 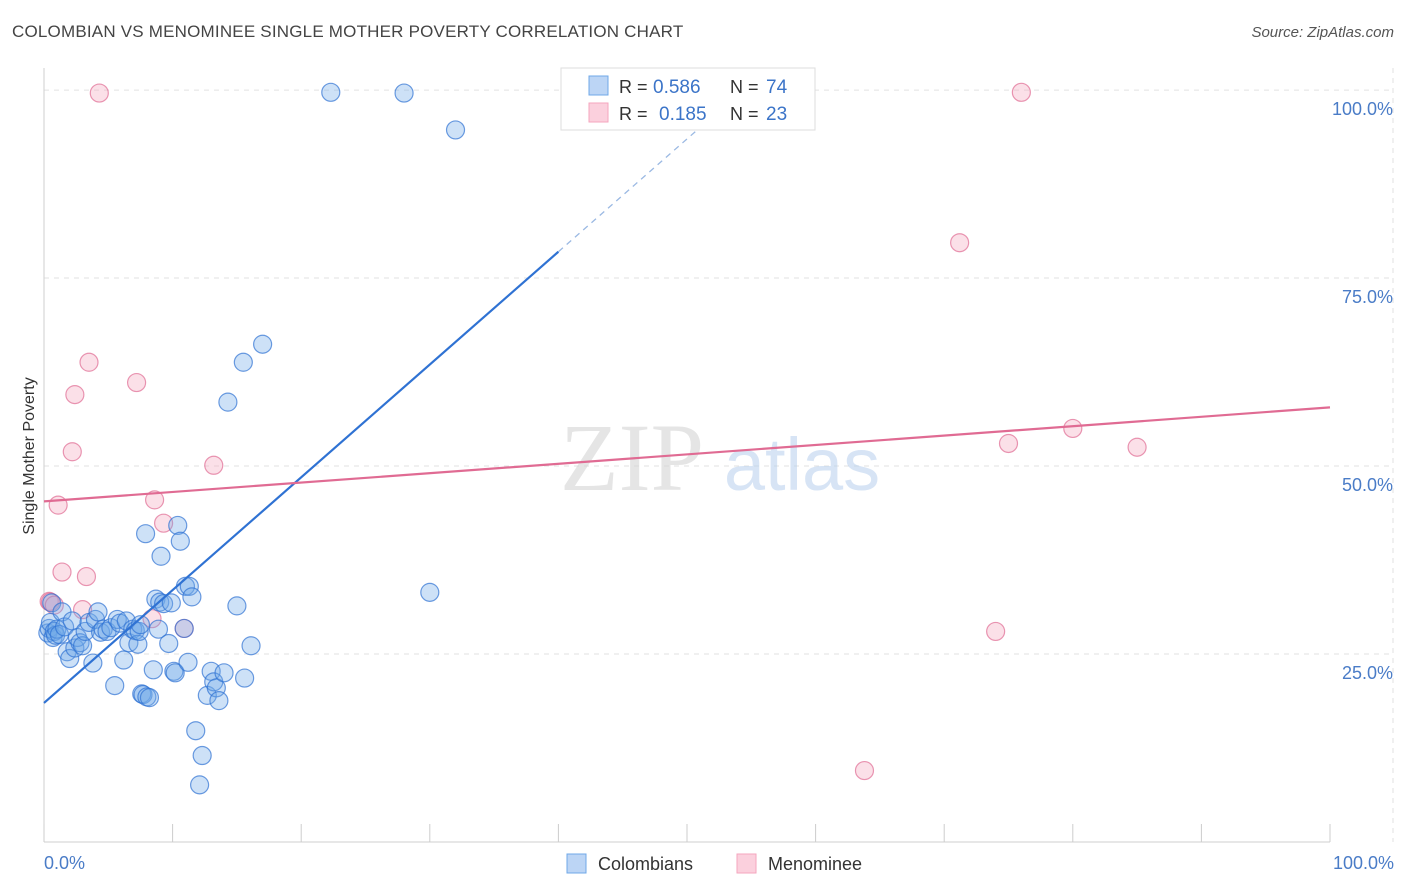 I want to click on legend-r-value: 0.586, so click(x=677, y=87).